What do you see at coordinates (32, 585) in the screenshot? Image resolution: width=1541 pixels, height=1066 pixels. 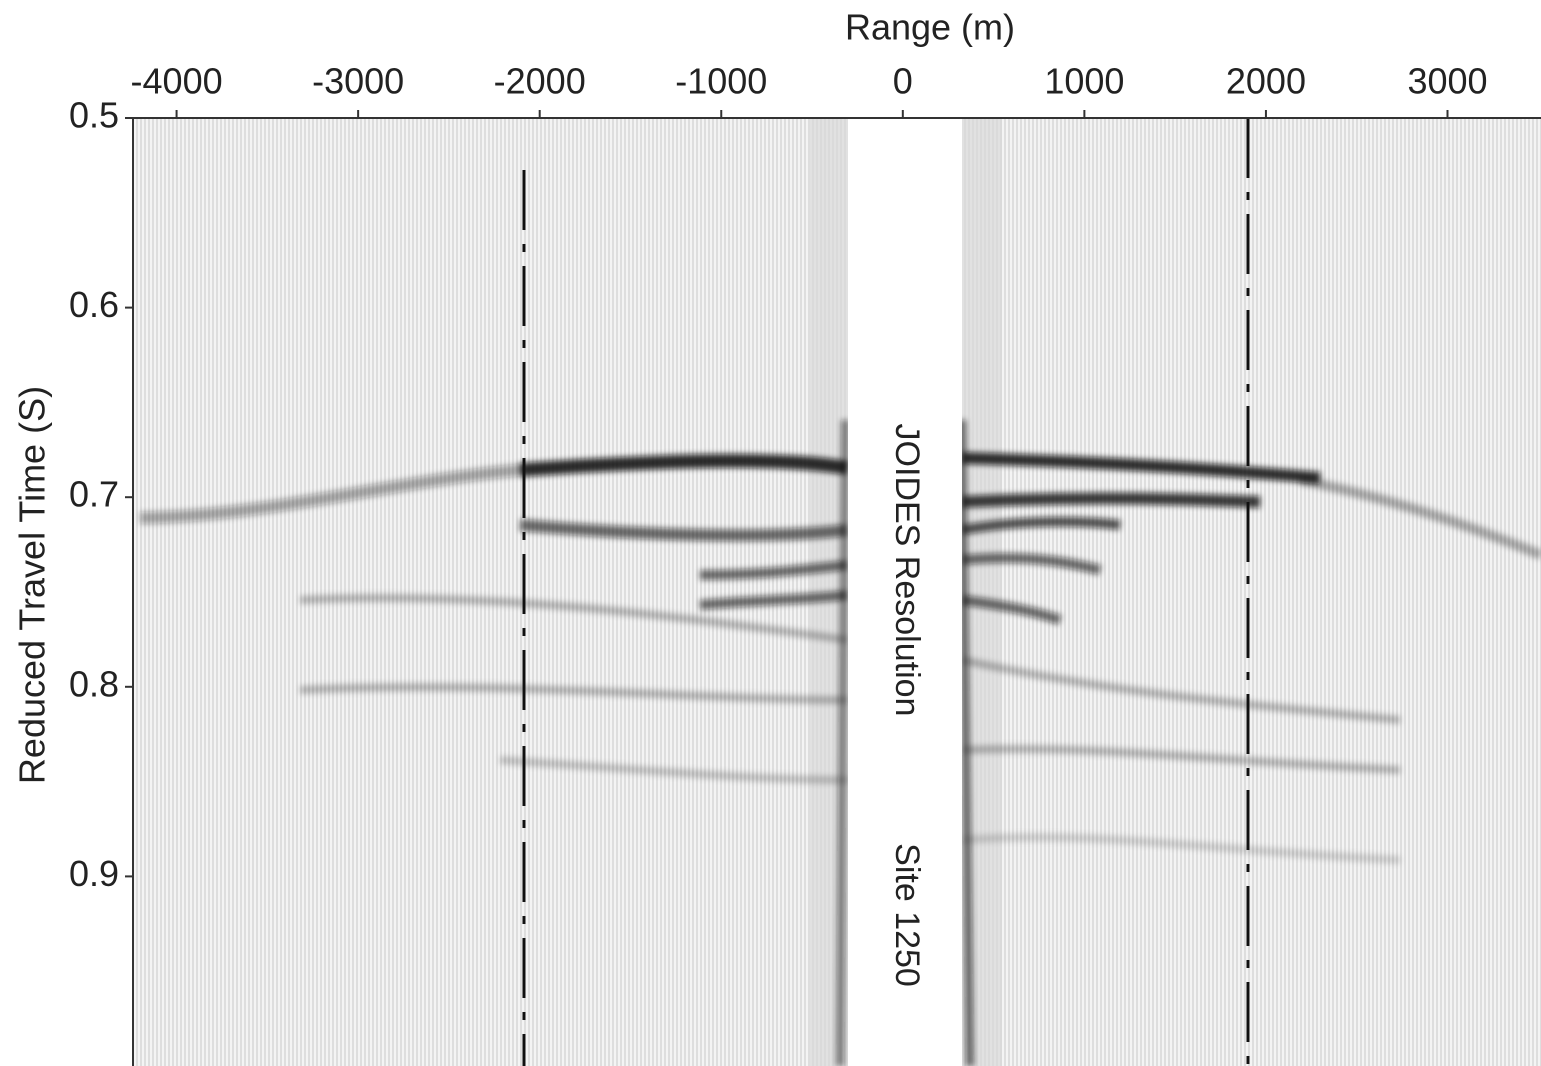 I see `y-axis-title: Reduced Travel Time (S)` at bounding box center [32, 585].